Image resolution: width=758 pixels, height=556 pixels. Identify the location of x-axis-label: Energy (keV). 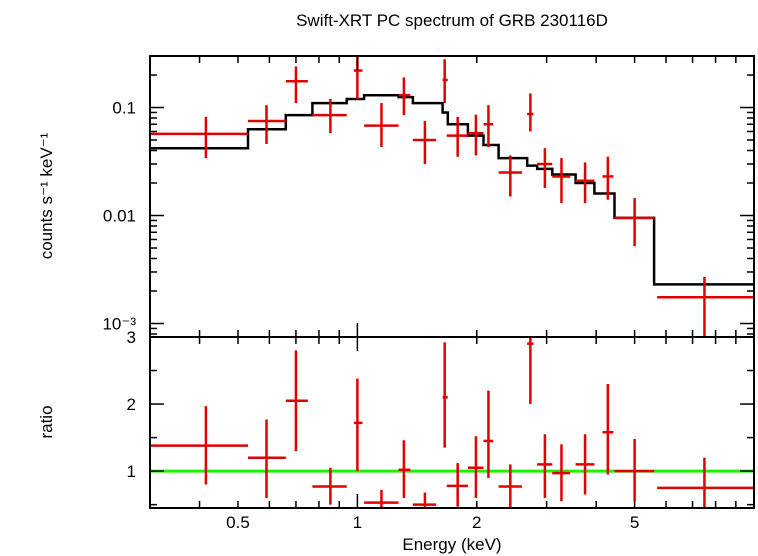
(451, 544).